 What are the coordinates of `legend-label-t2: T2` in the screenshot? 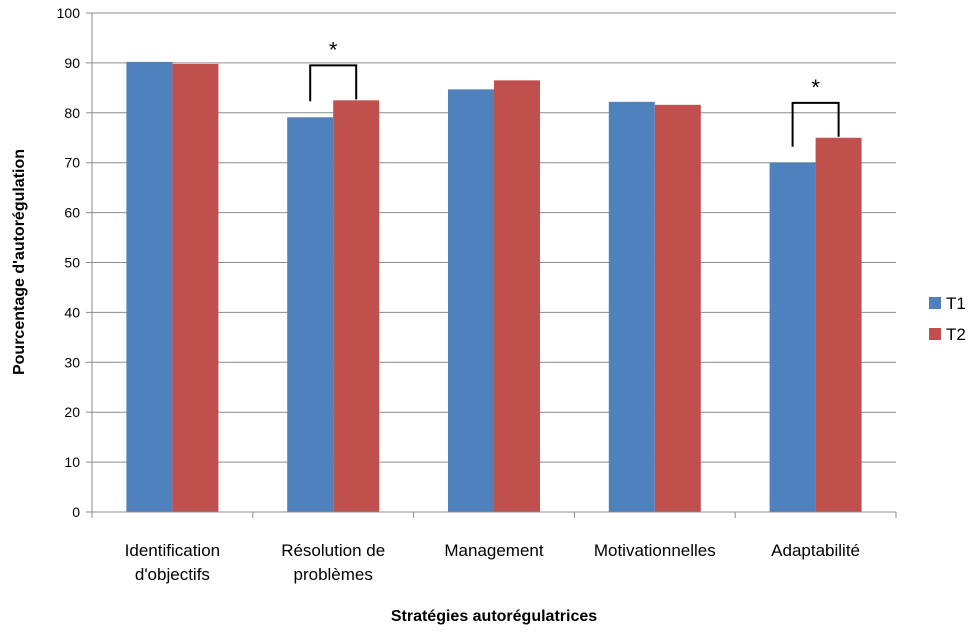 It's located at (956, 334).